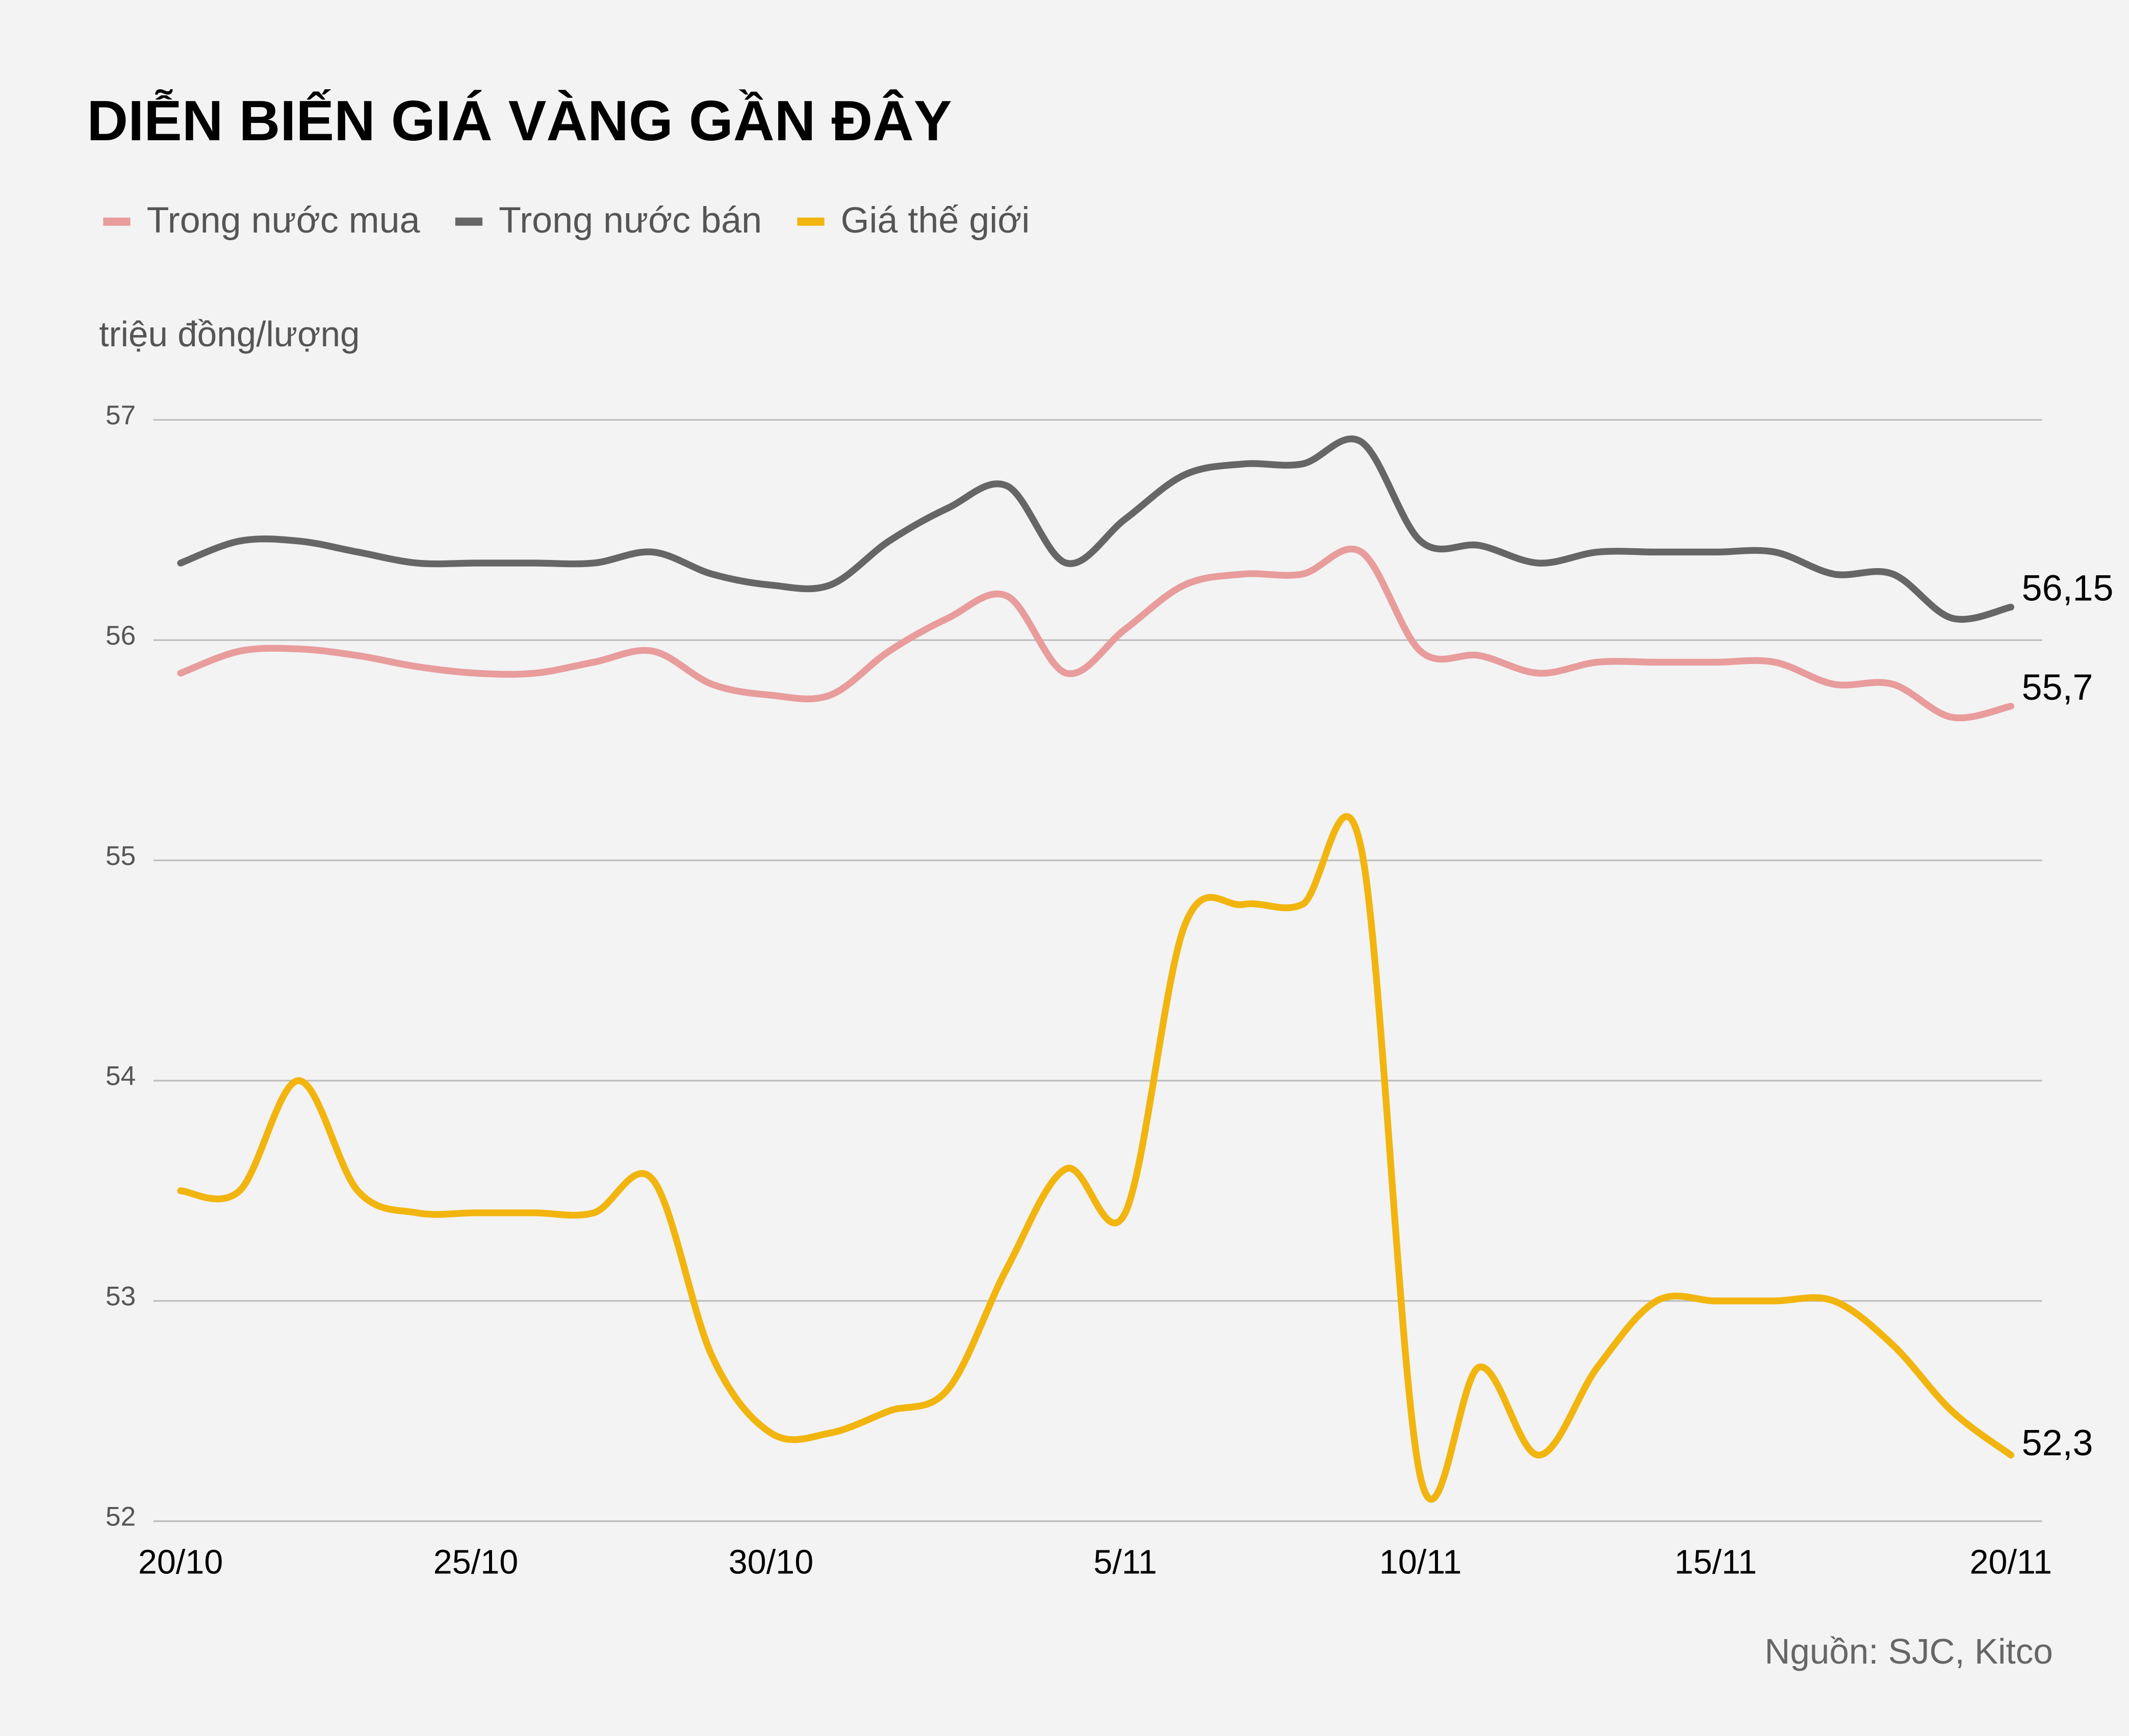  Describe the element at coordinates (519, 120) in the screenshot. I see `chart-title: DIỄN BIẾN GIÁ VÀNG GẦN ĐÂY` at that location.